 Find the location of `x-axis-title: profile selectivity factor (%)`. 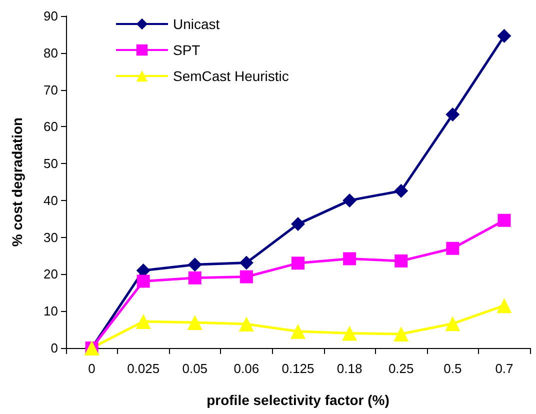

x-axis-title: profile selectivity factor (%) is located at coordinates (298, 400).